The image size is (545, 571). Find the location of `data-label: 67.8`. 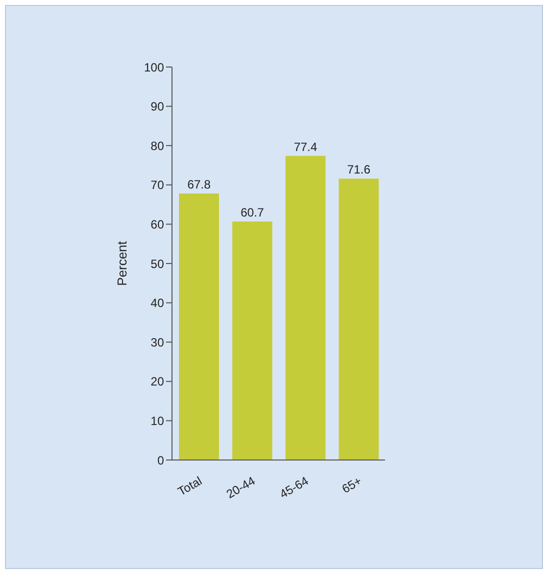

data-label: 67.8 is located at coordinates (199, 185).